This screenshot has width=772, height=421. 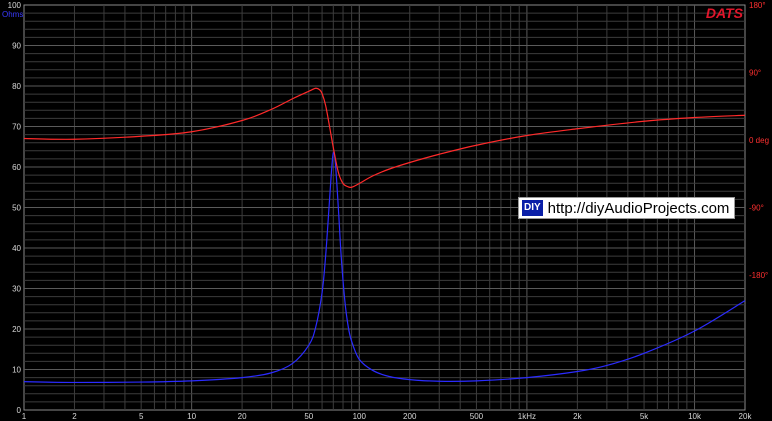 I want to click on x-tick-label: 1kHz, so click(x=527, y=416).